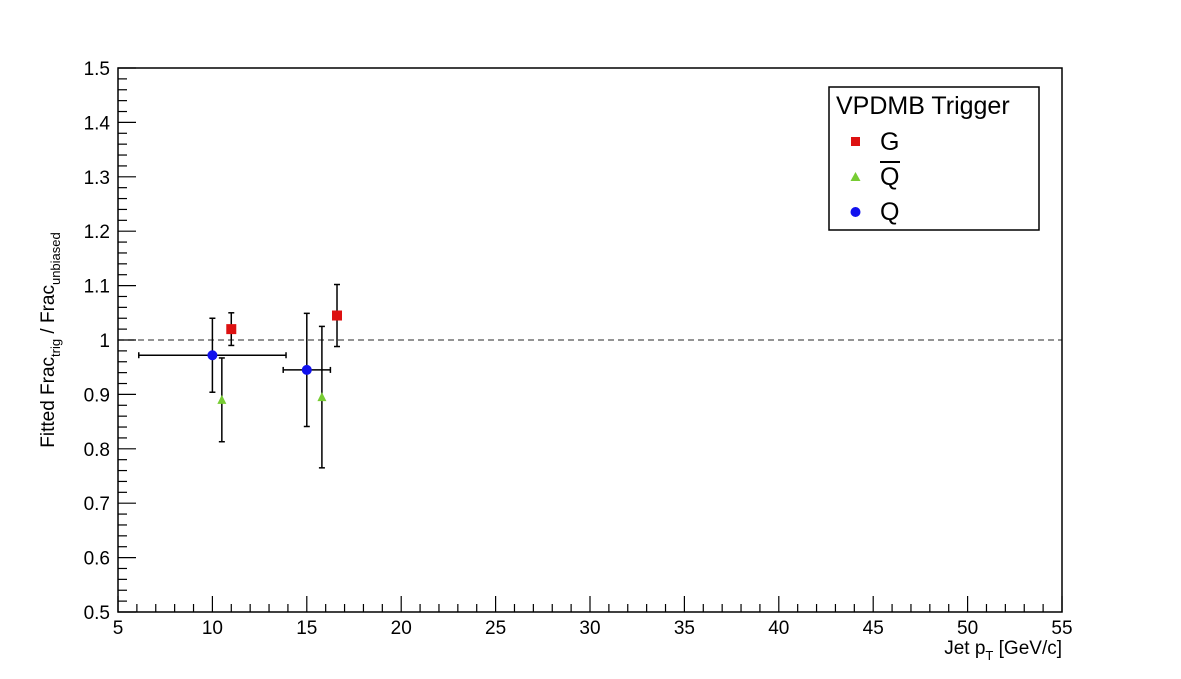  What do you see at coordinates (97, 178) in the screenshot?
I see `y-tick-label: 1.3` at bounding box center [97, 178].